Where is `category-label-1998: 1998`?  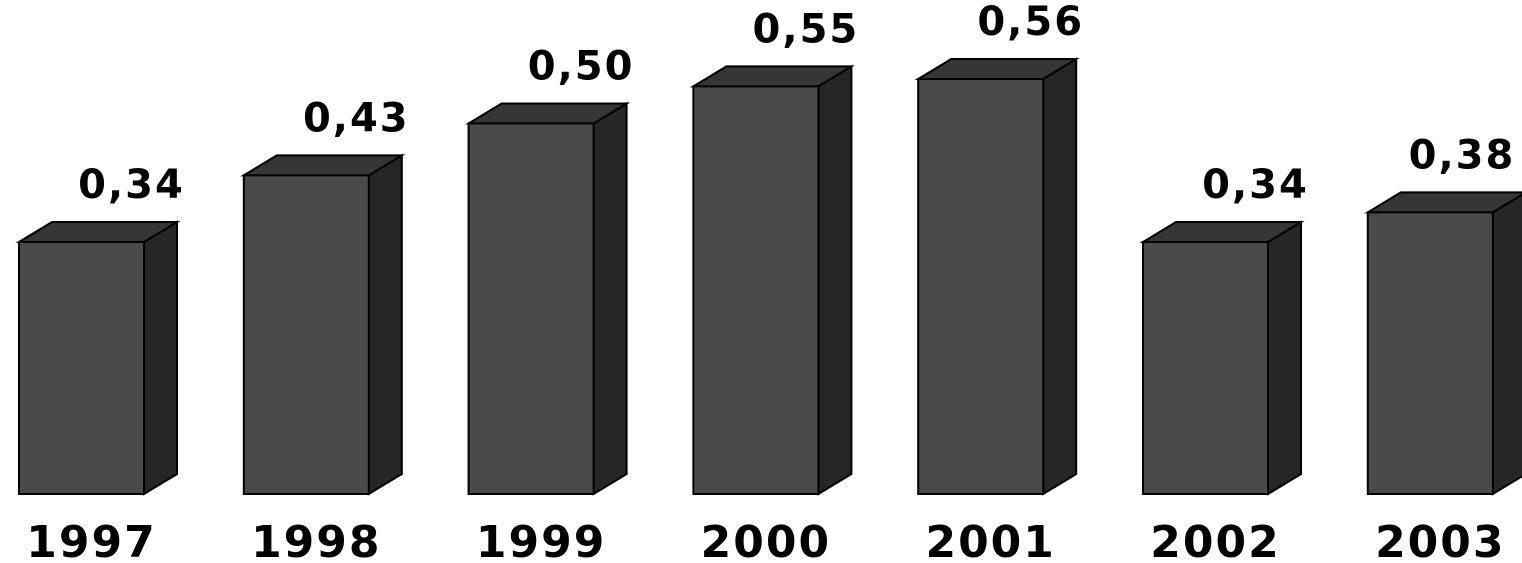 category-label-1998: 1998 is located at coordinates (316, 540).